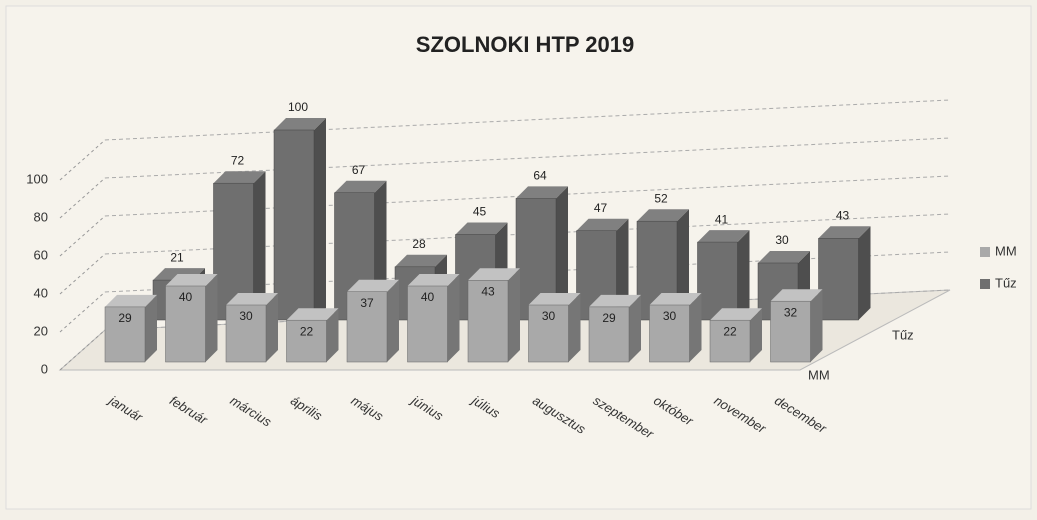 This screenshot has width=1037, height=520. I want to click on data-label: 100, so click(298, 107).